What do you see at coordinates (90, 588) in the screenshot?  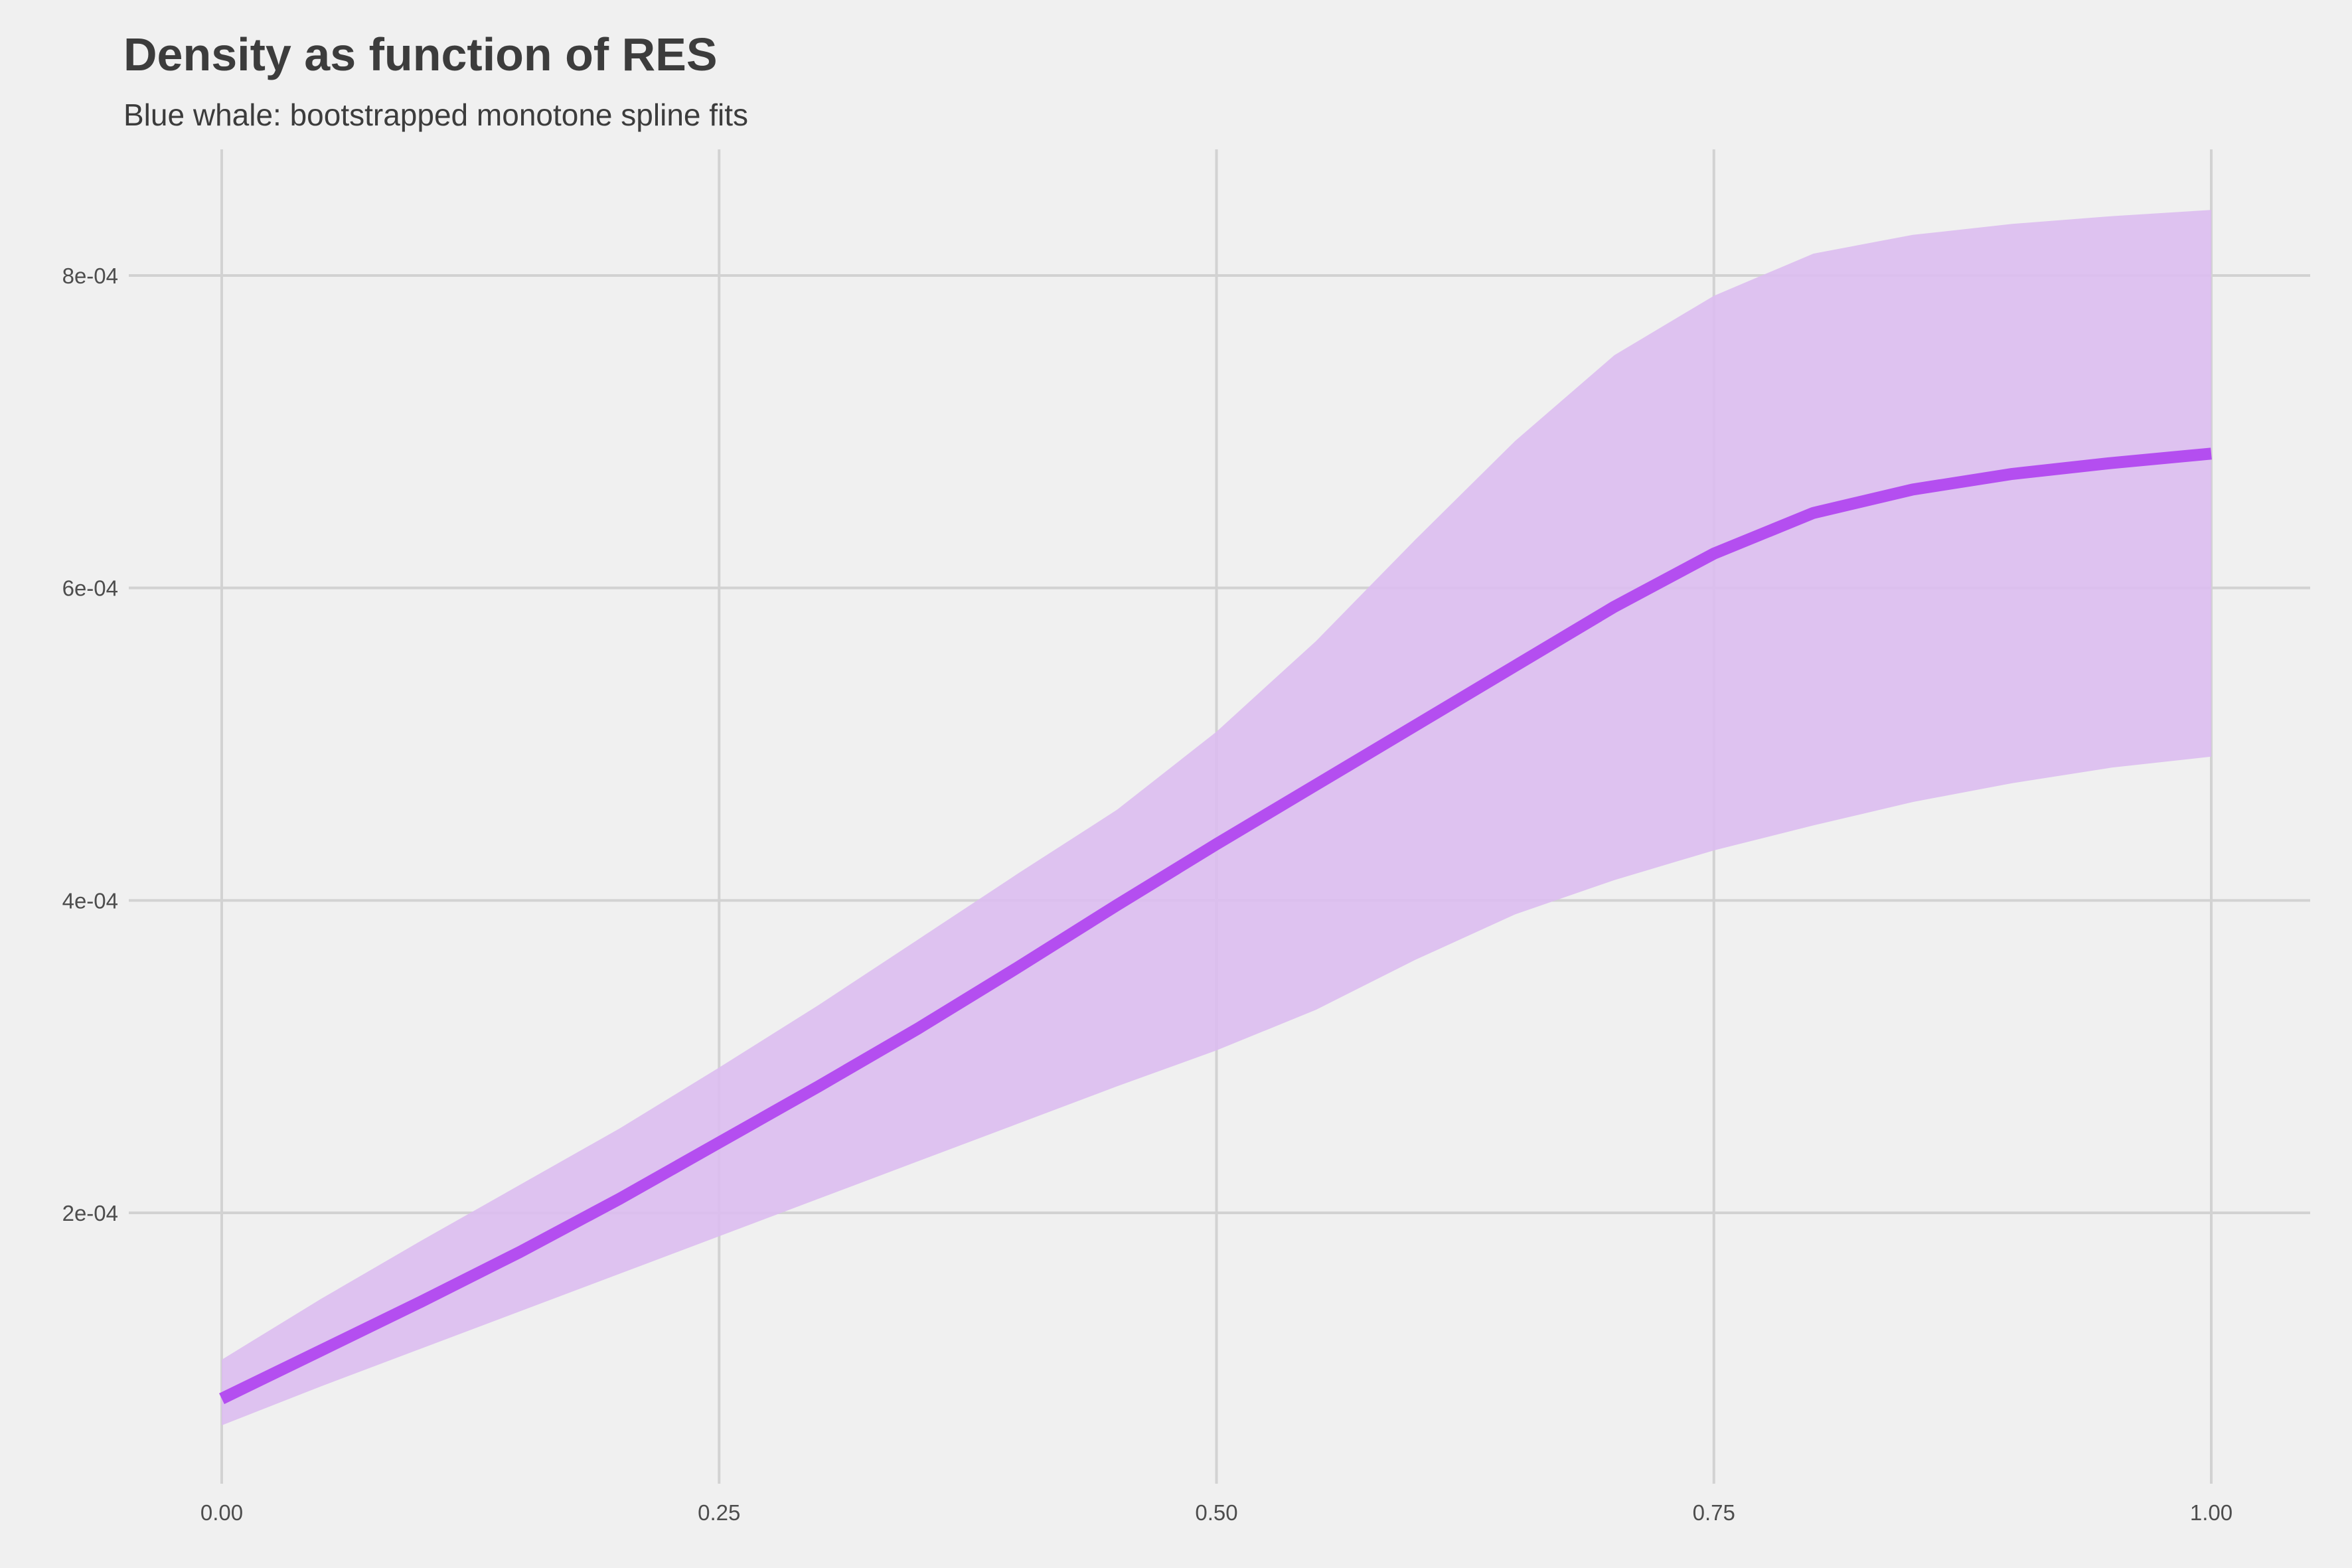 I see `y-tick-label: 6e-04` at bounding box center [90, 588].